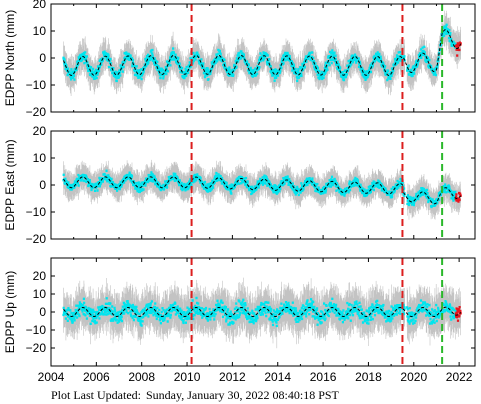  What do you see at coordinates (458, 197) in the screenshot?
I see `recent-data-points` at bounding box center [458, 197].